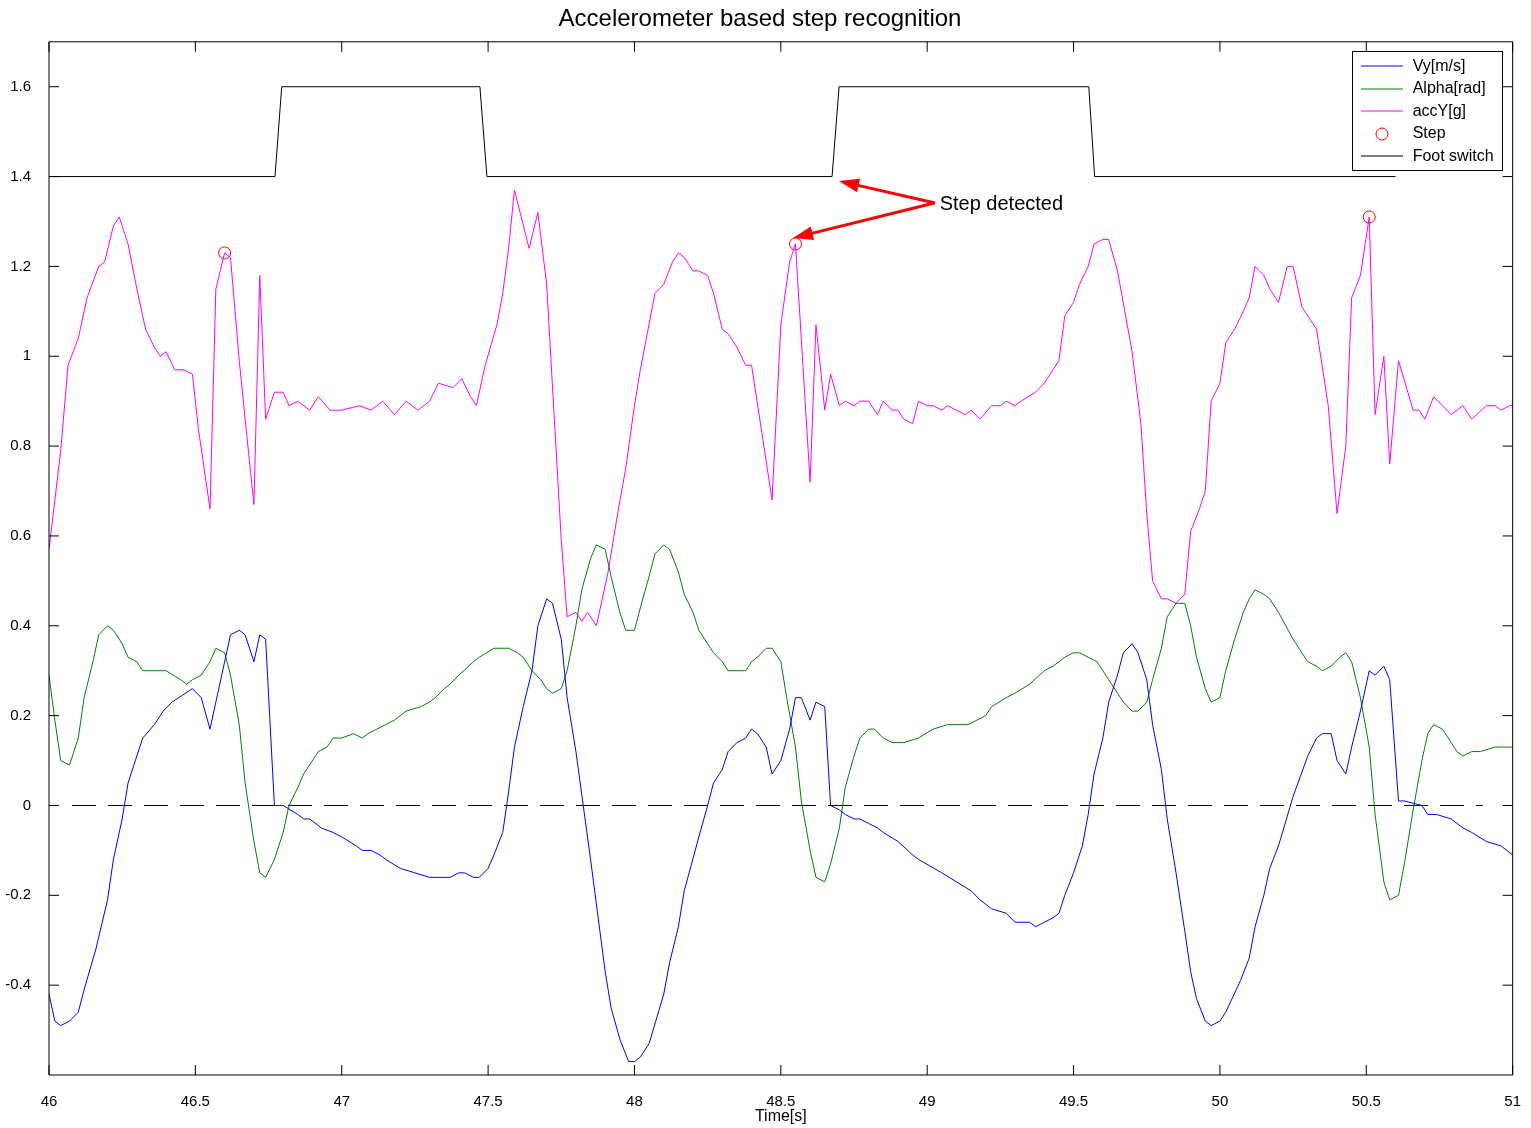 This screenshot has width=1531, height=1128. I want to click on legend-label: Foot switch, so click(1453, 155).